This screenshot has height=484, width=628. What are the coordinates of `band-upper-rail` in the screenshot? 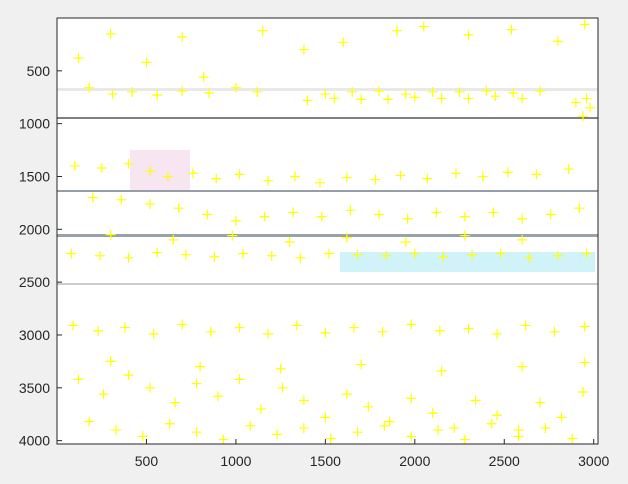 It's located at (327, 118).